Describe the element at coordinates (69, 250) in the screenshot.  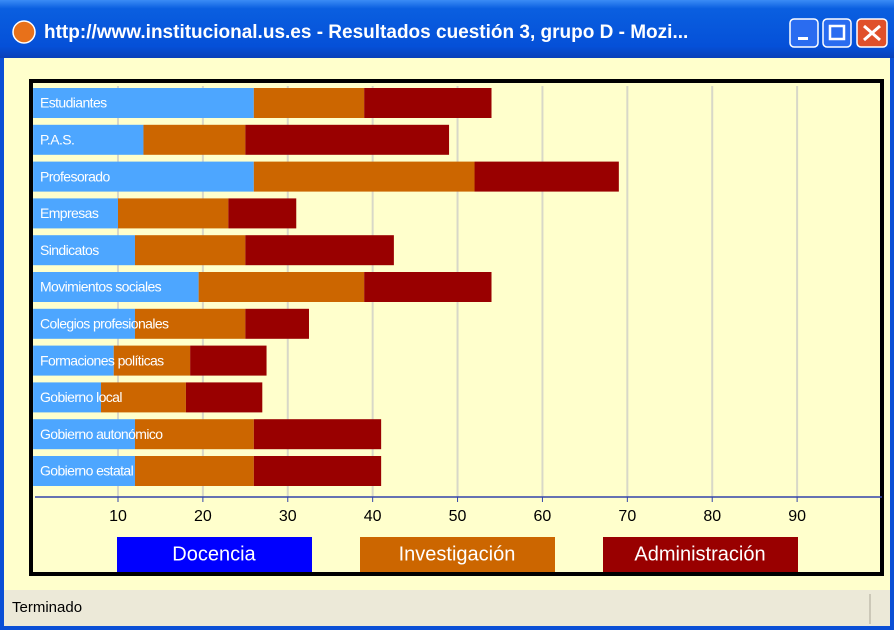
I see `category-label: Sindicatos` at that location.